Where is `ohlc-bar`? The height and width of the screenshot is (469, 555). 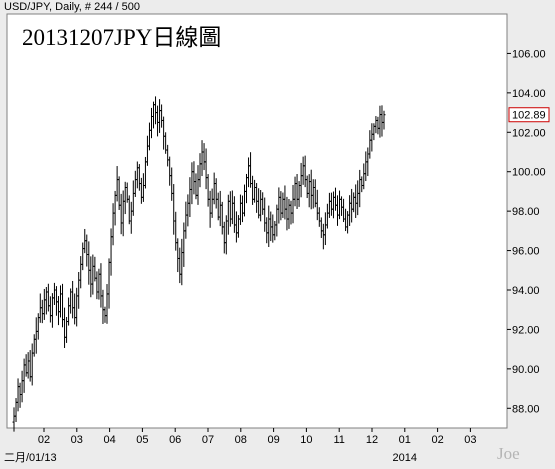 ohlc-bar is located at coordinates (384, 120).